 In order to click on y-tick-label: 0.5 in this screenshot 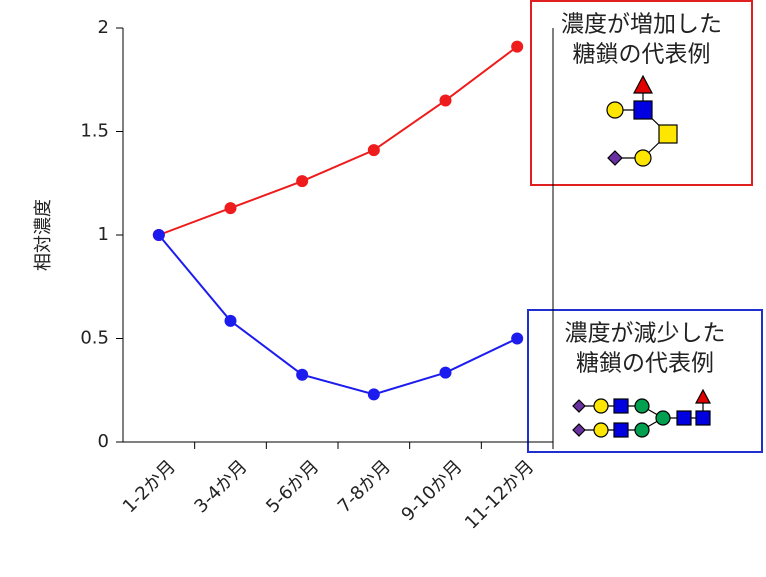, I will do `click(94, 338)`.